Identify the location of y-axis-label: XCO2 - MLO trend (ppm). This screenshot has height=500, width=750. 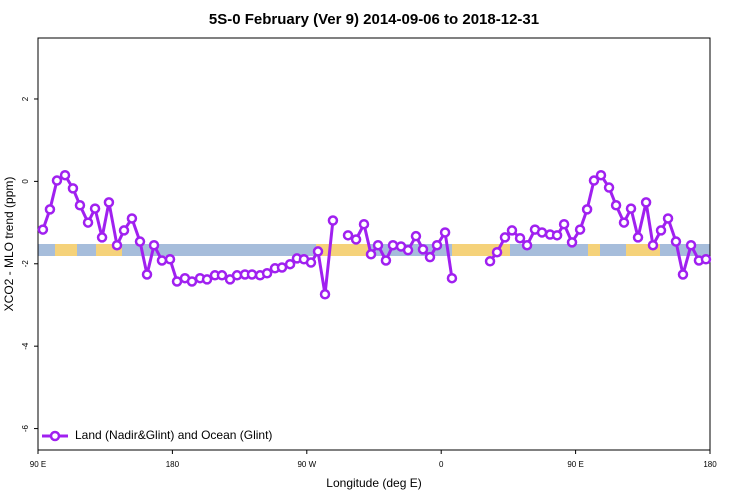
(9, 244).